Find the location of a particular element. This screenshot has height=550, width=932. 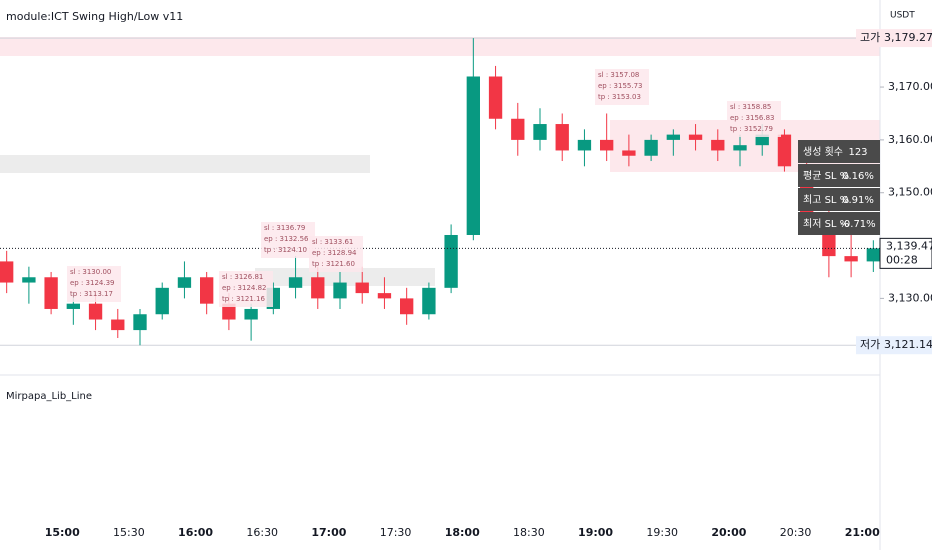

annotation: tp : 3152.79 is located at coordinates (751, 129).